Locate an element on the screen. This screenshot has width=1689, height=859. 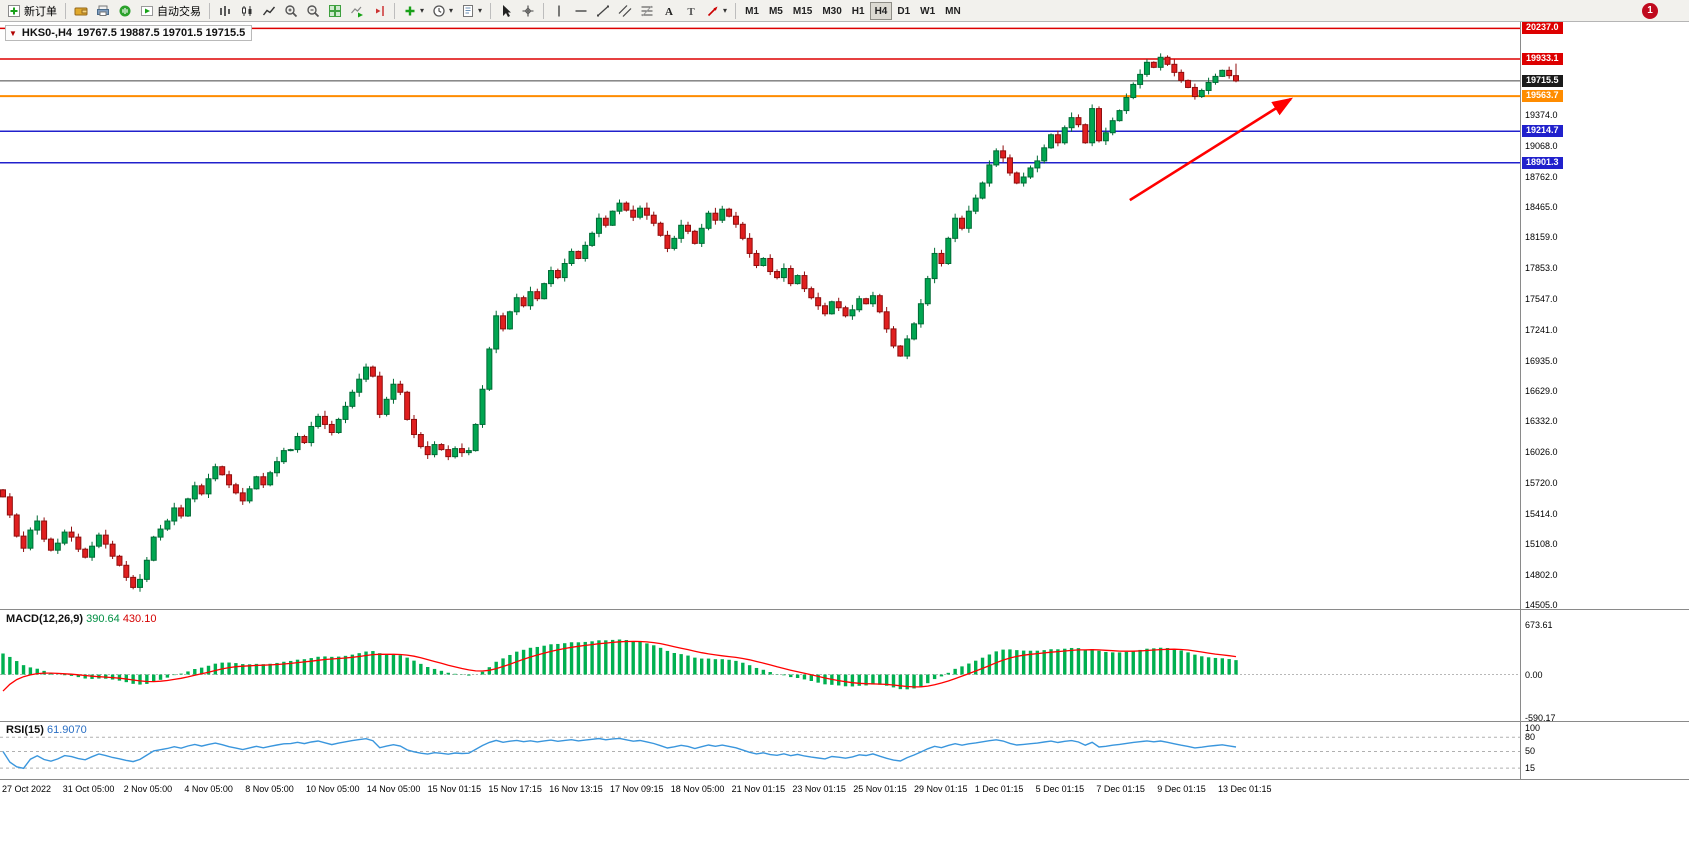
macd-main-value: 390.64 is located at coordinates (103, 619).